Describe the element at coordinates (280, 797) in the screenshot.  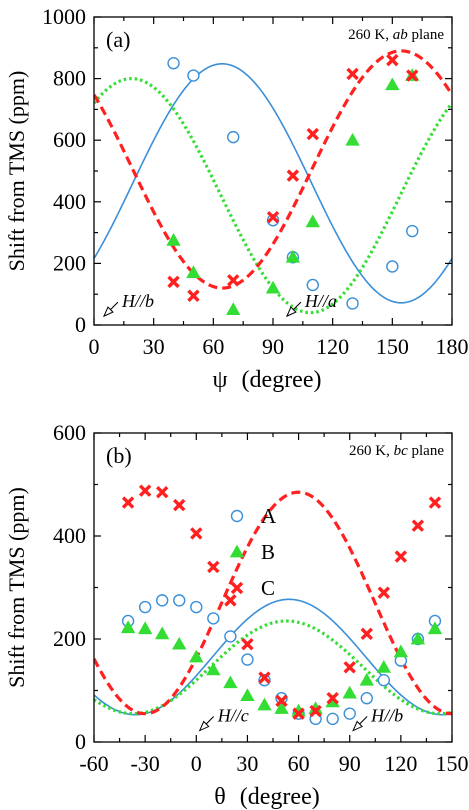
I see `x-axis-unit: (degree)` at that location.